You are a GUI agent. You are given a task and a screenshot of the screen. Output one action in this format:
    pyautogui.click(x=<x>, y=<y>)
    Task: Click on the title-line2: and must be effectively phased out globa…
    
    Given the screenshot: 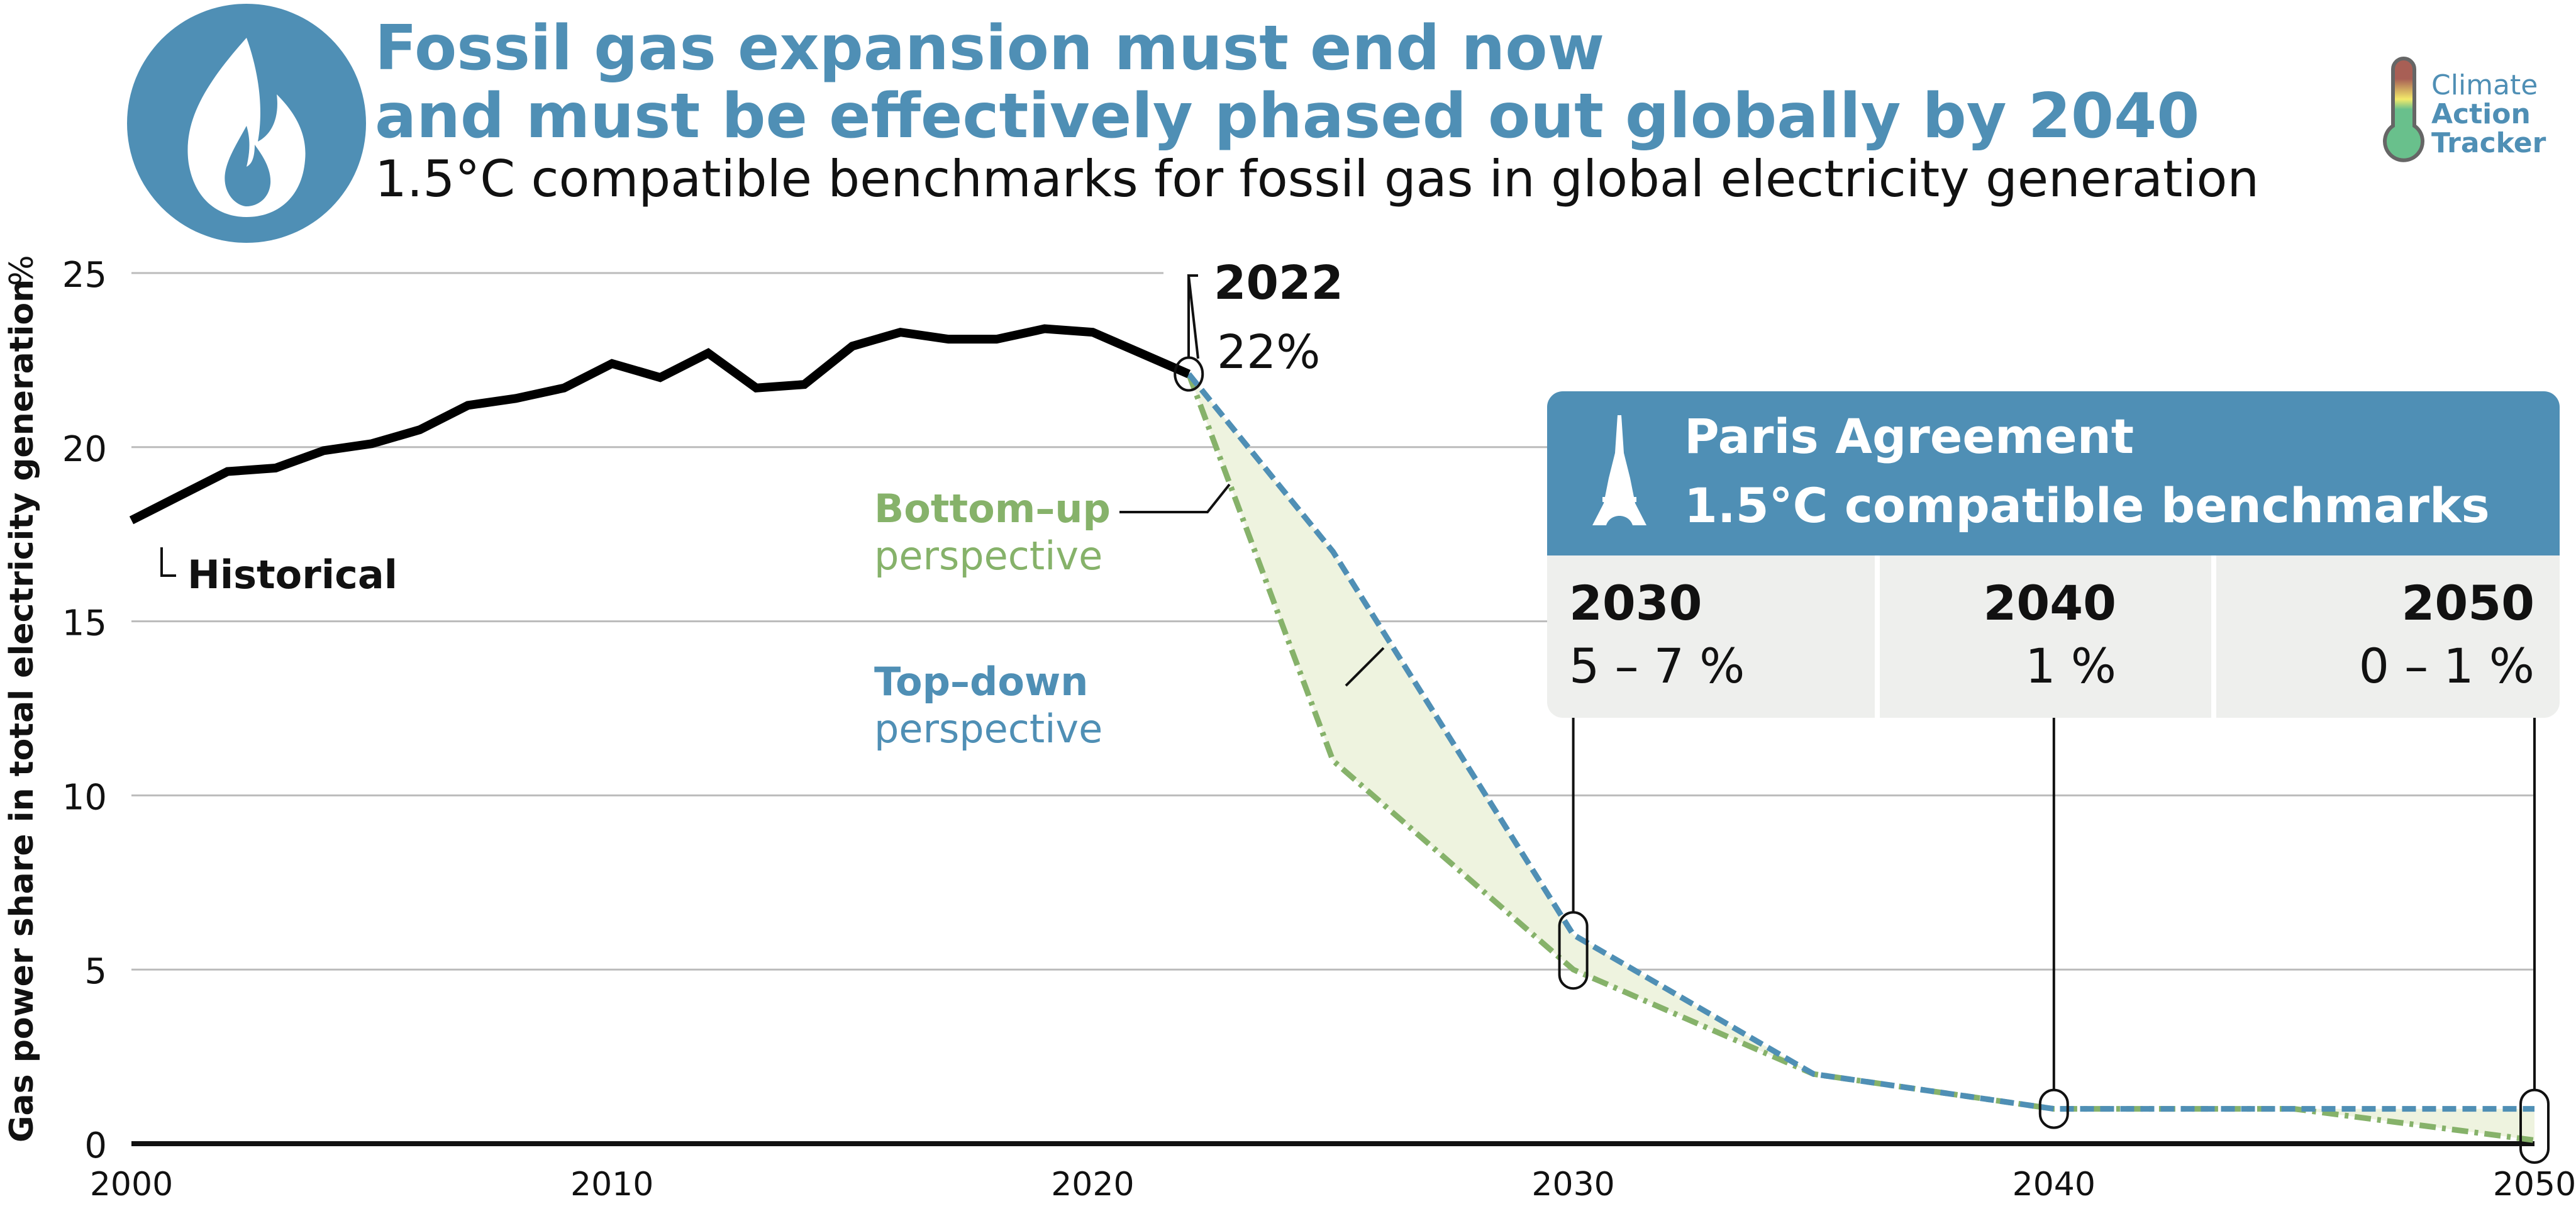 What is the action you would take?
    pyautogui.click(x=1287, y=117)
    